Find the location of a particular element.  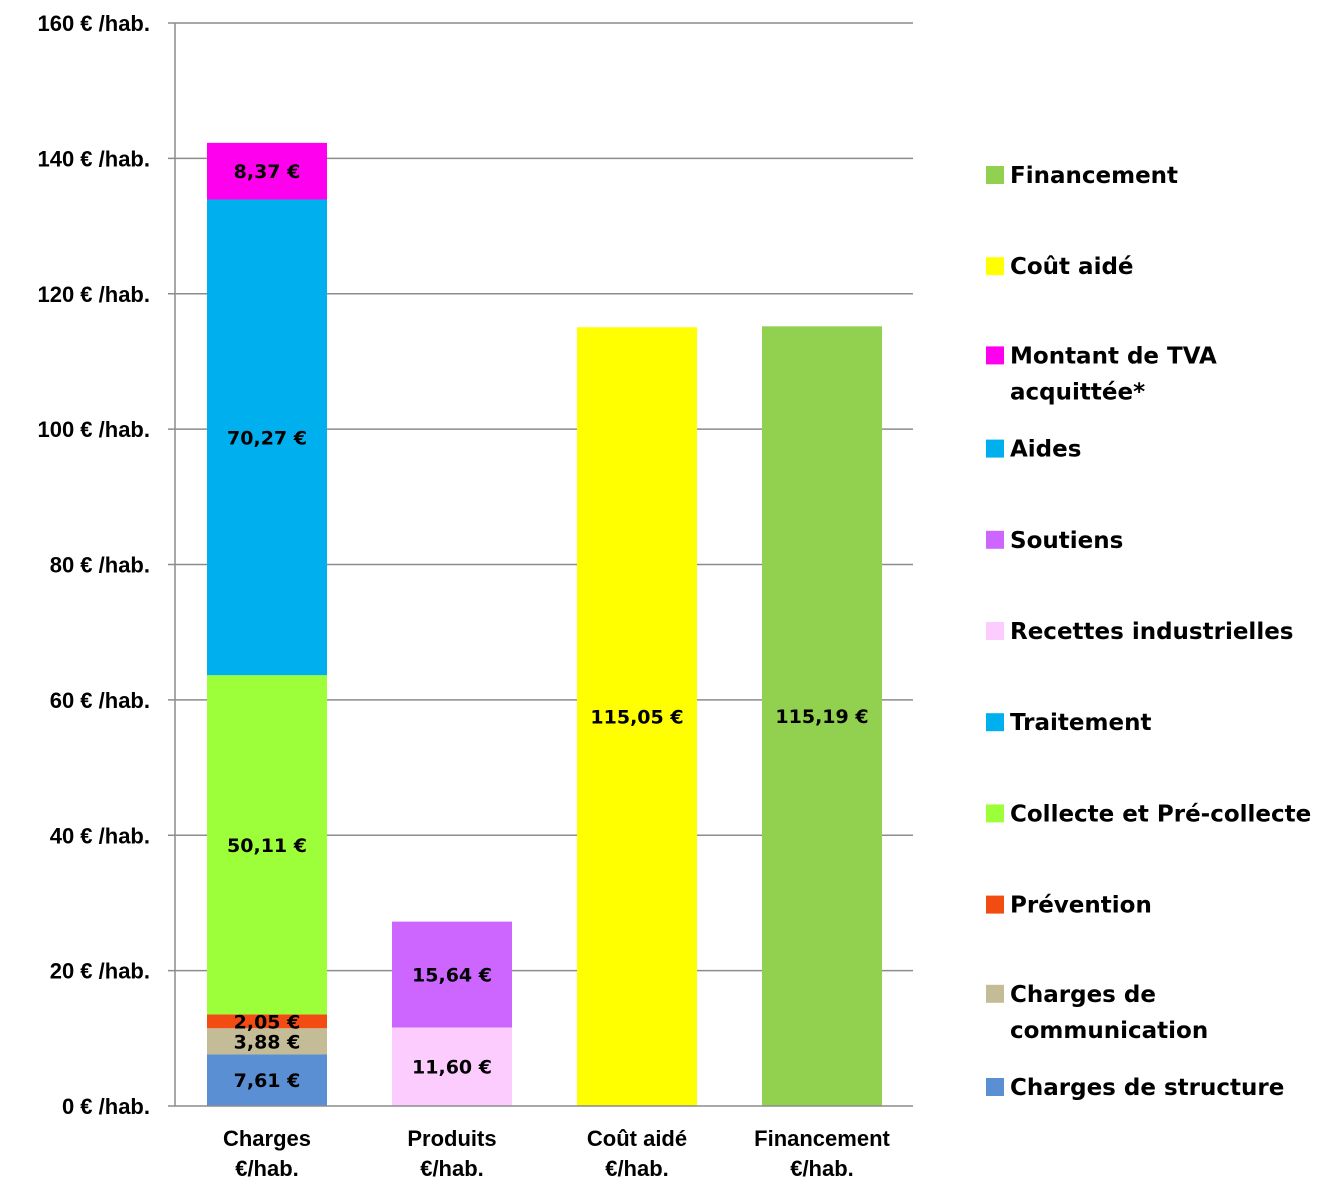

data-label: 50,11 € is located at coordinates (267, 846).